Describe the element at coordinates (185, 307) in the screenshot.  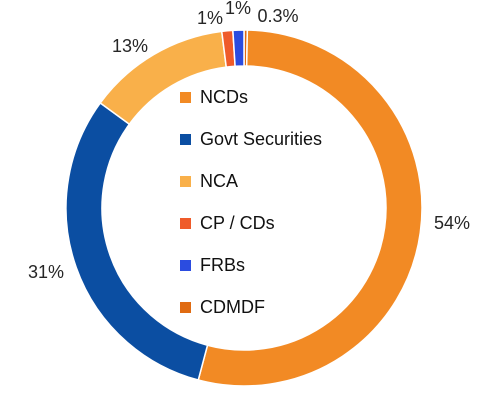
I see `legend-swatch-cdmdf` at that location.